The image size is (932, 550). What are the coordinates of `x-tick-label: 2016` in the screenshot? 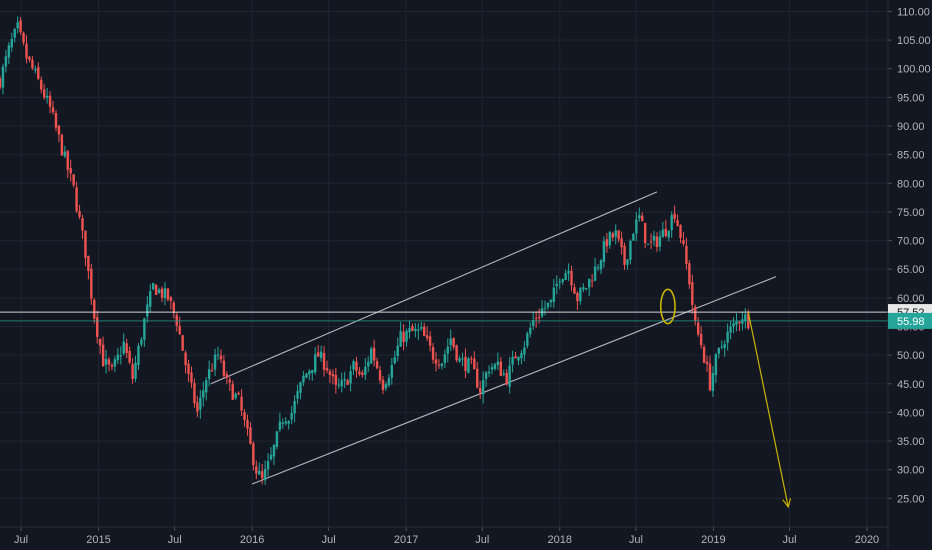 It's located at (252, 540).